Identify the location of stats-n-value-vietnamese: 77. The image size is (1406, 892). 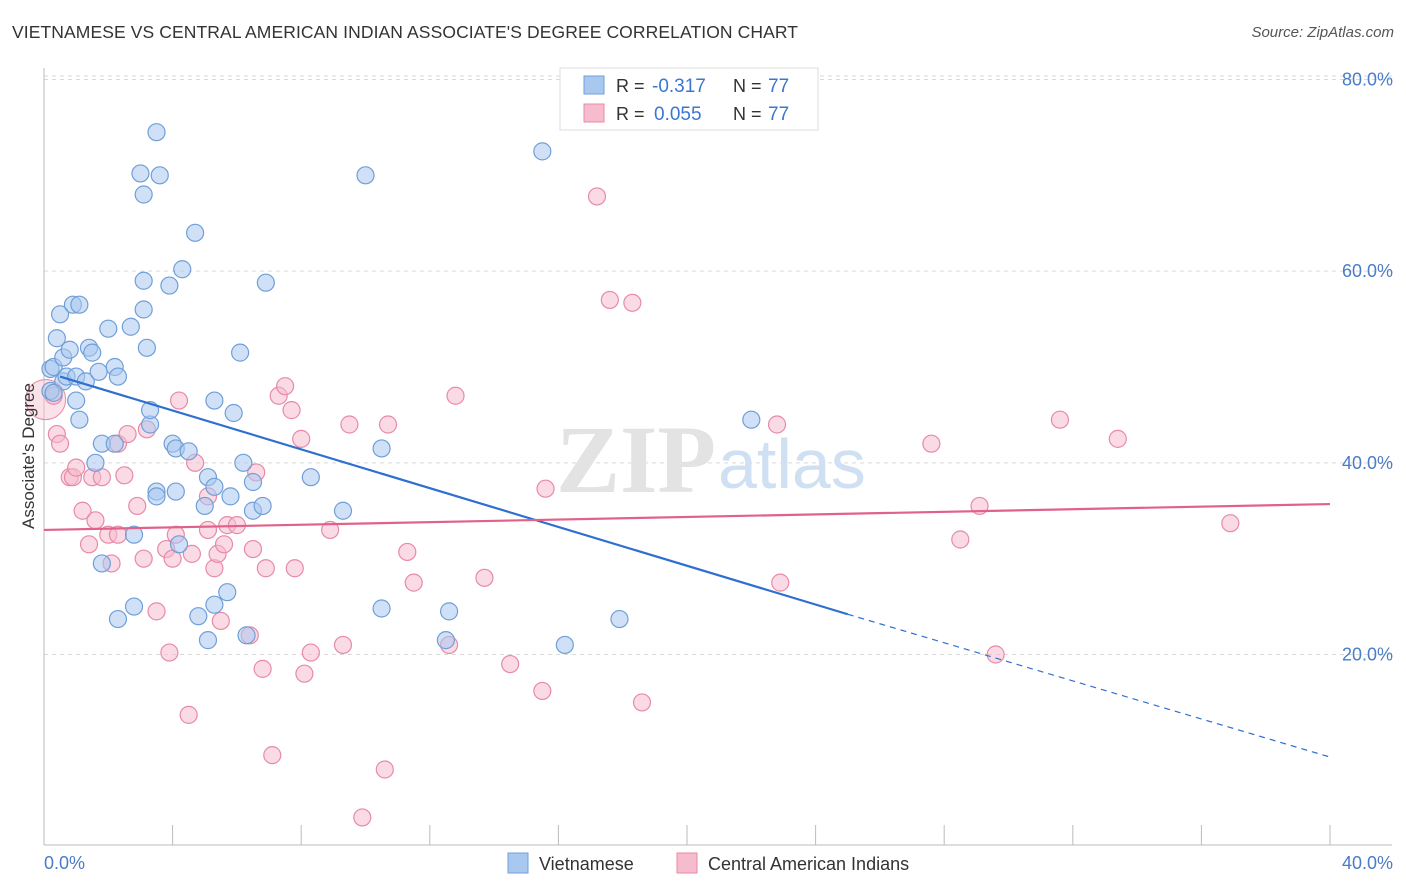
(778, 86).